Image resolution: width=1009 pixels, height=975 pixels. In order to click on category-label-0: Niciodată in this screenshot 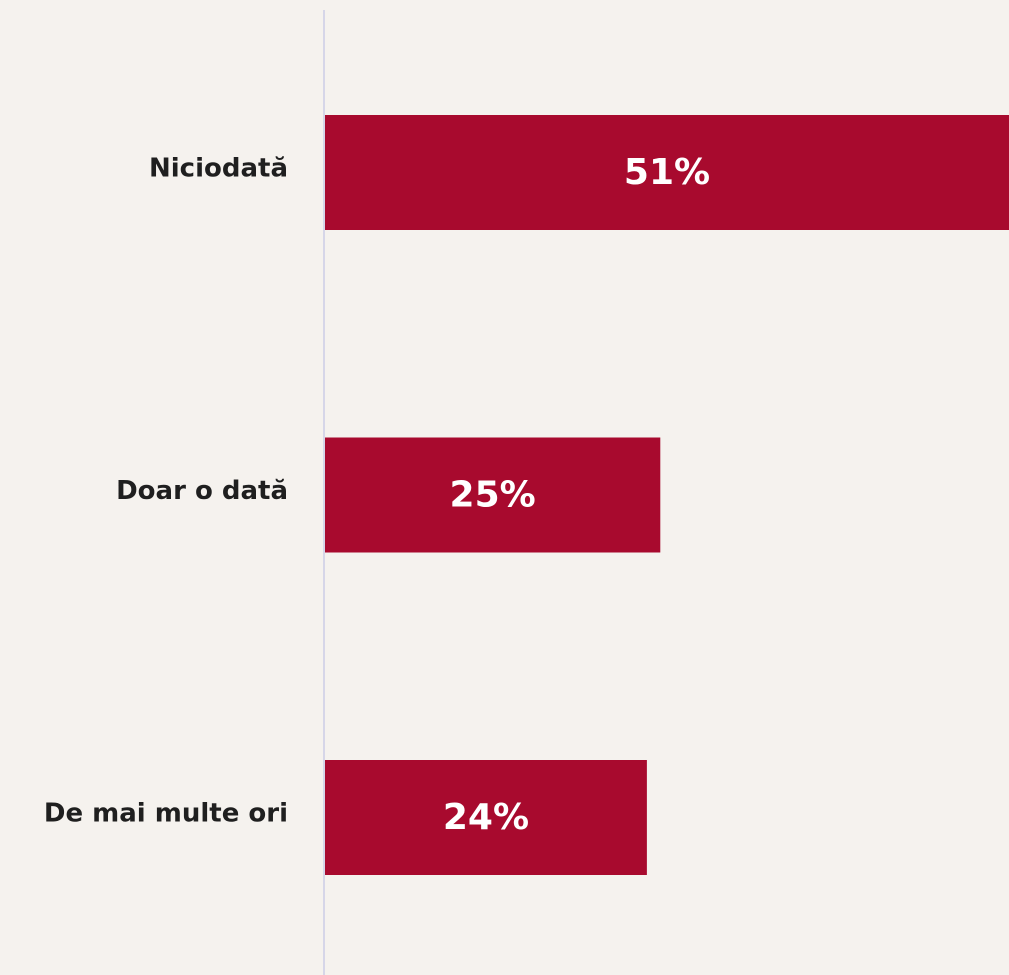, I will do `click(218, 169)`.